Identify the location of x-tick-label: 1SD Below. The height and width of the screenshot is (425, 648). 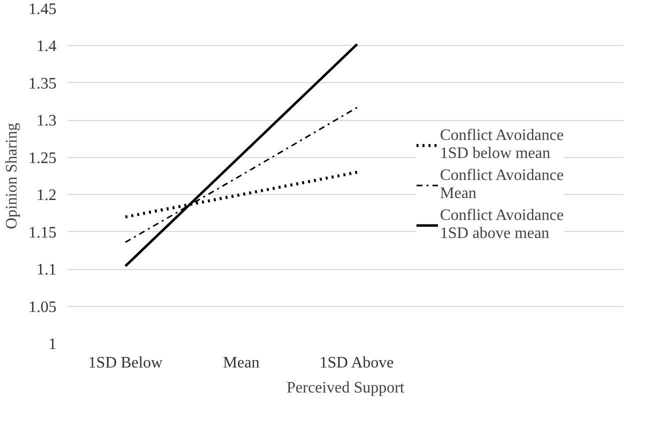
(125, 363).